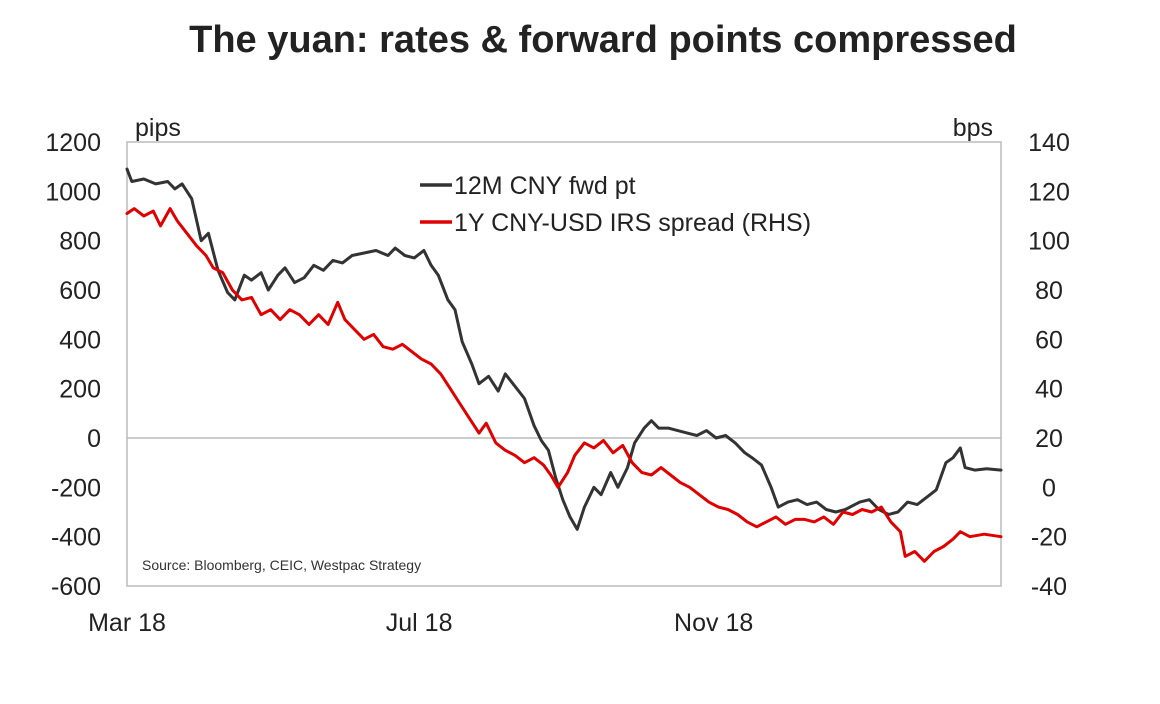 The width and height of the screenshot is (1160, 704). What do you see at coordinates (80, 340) in the screenshot?
I see `left-tick-label: 400` at bounding box center [80, 340].